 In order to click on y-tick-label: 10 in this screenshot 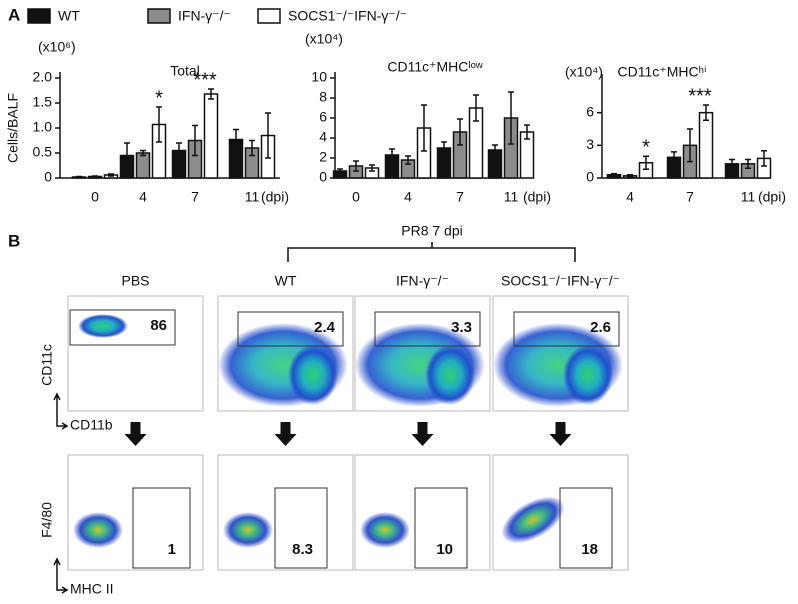, I will do `click(319, 77)`.